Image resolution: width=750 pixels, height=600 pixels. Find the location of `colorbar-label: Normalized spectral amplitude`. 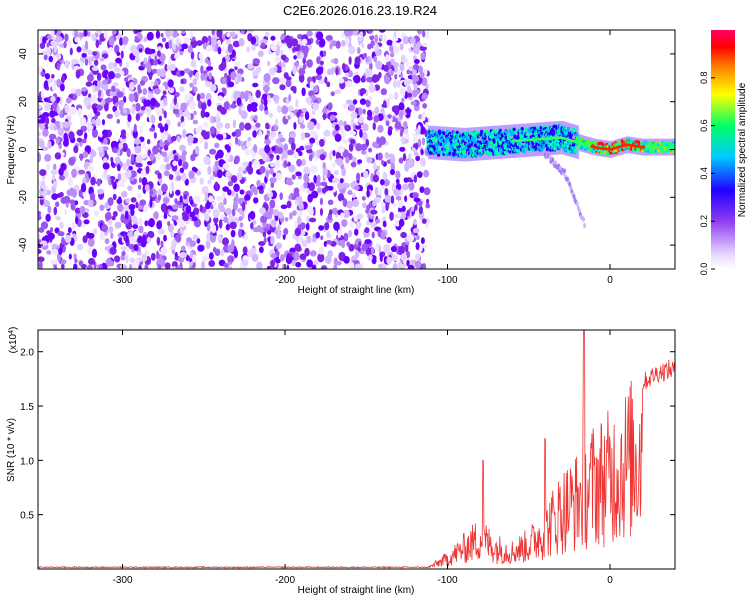

colorbar-label: Normalized spectral amplitude is located at coordinates (742, 149).